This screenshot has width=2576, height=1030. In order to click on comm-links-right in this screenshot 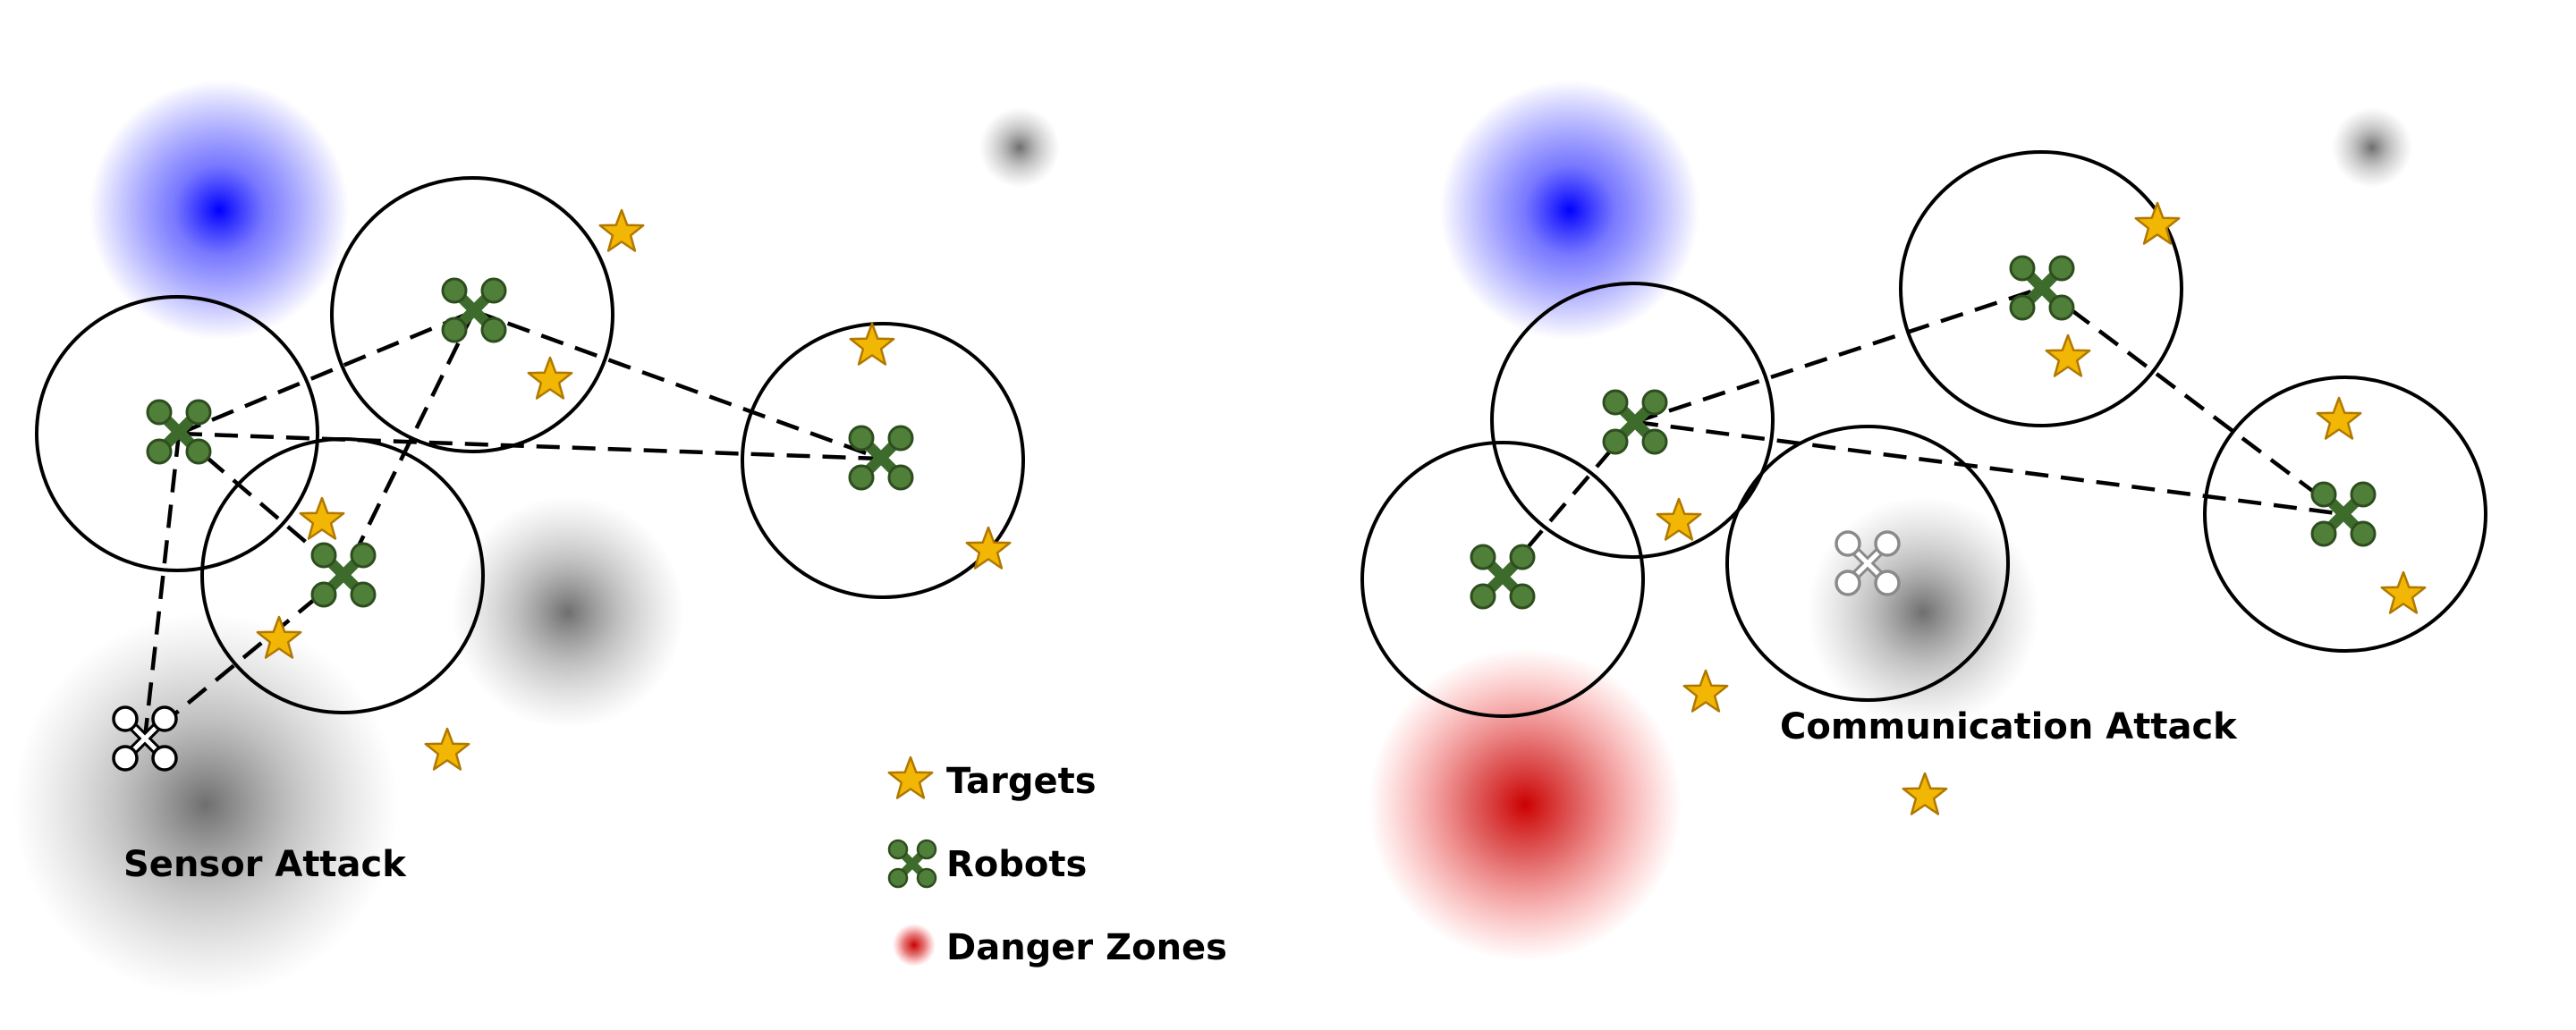, I will do `click(1923, 431)`.